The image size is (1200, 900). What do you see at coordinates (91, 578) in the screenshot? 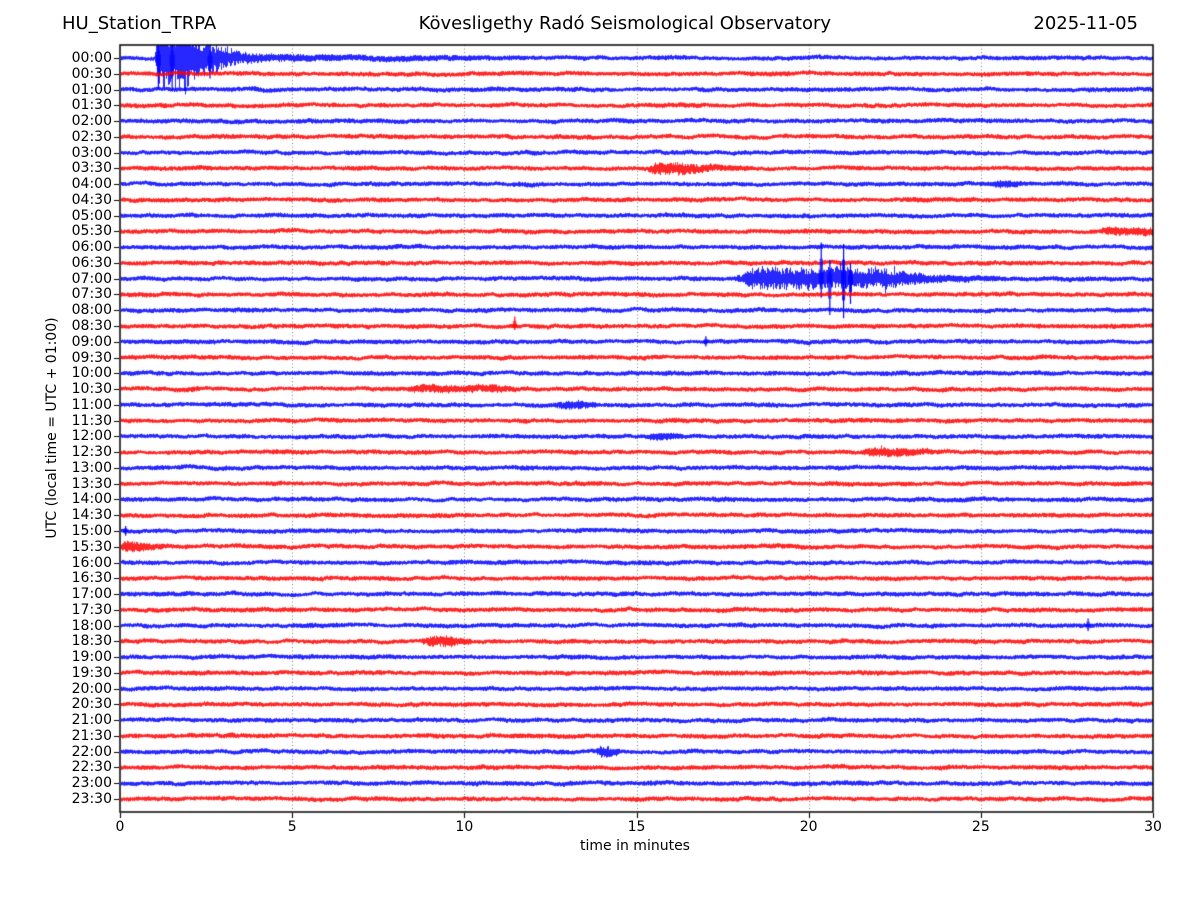
I see `row-label: 16:30` at bounding box center [91, 578].